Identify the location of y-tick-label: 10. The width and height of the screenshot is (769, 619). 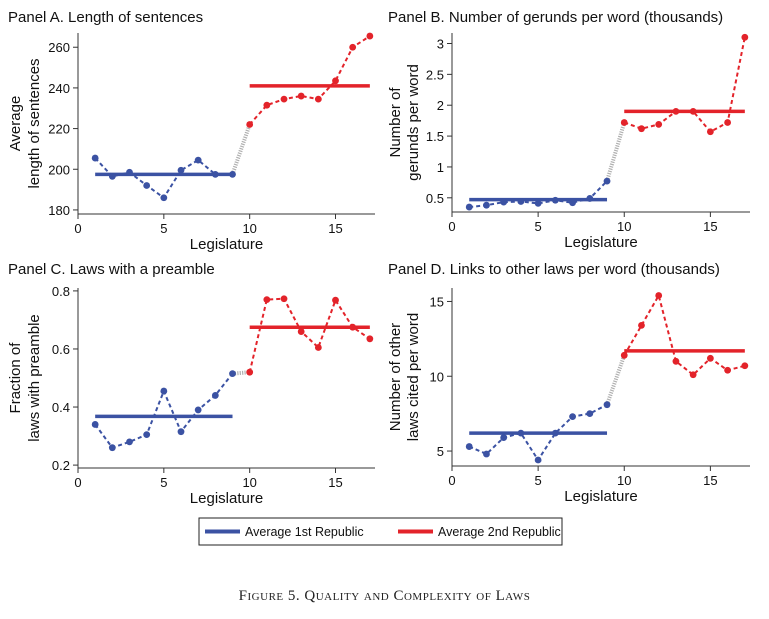
(437, 376).